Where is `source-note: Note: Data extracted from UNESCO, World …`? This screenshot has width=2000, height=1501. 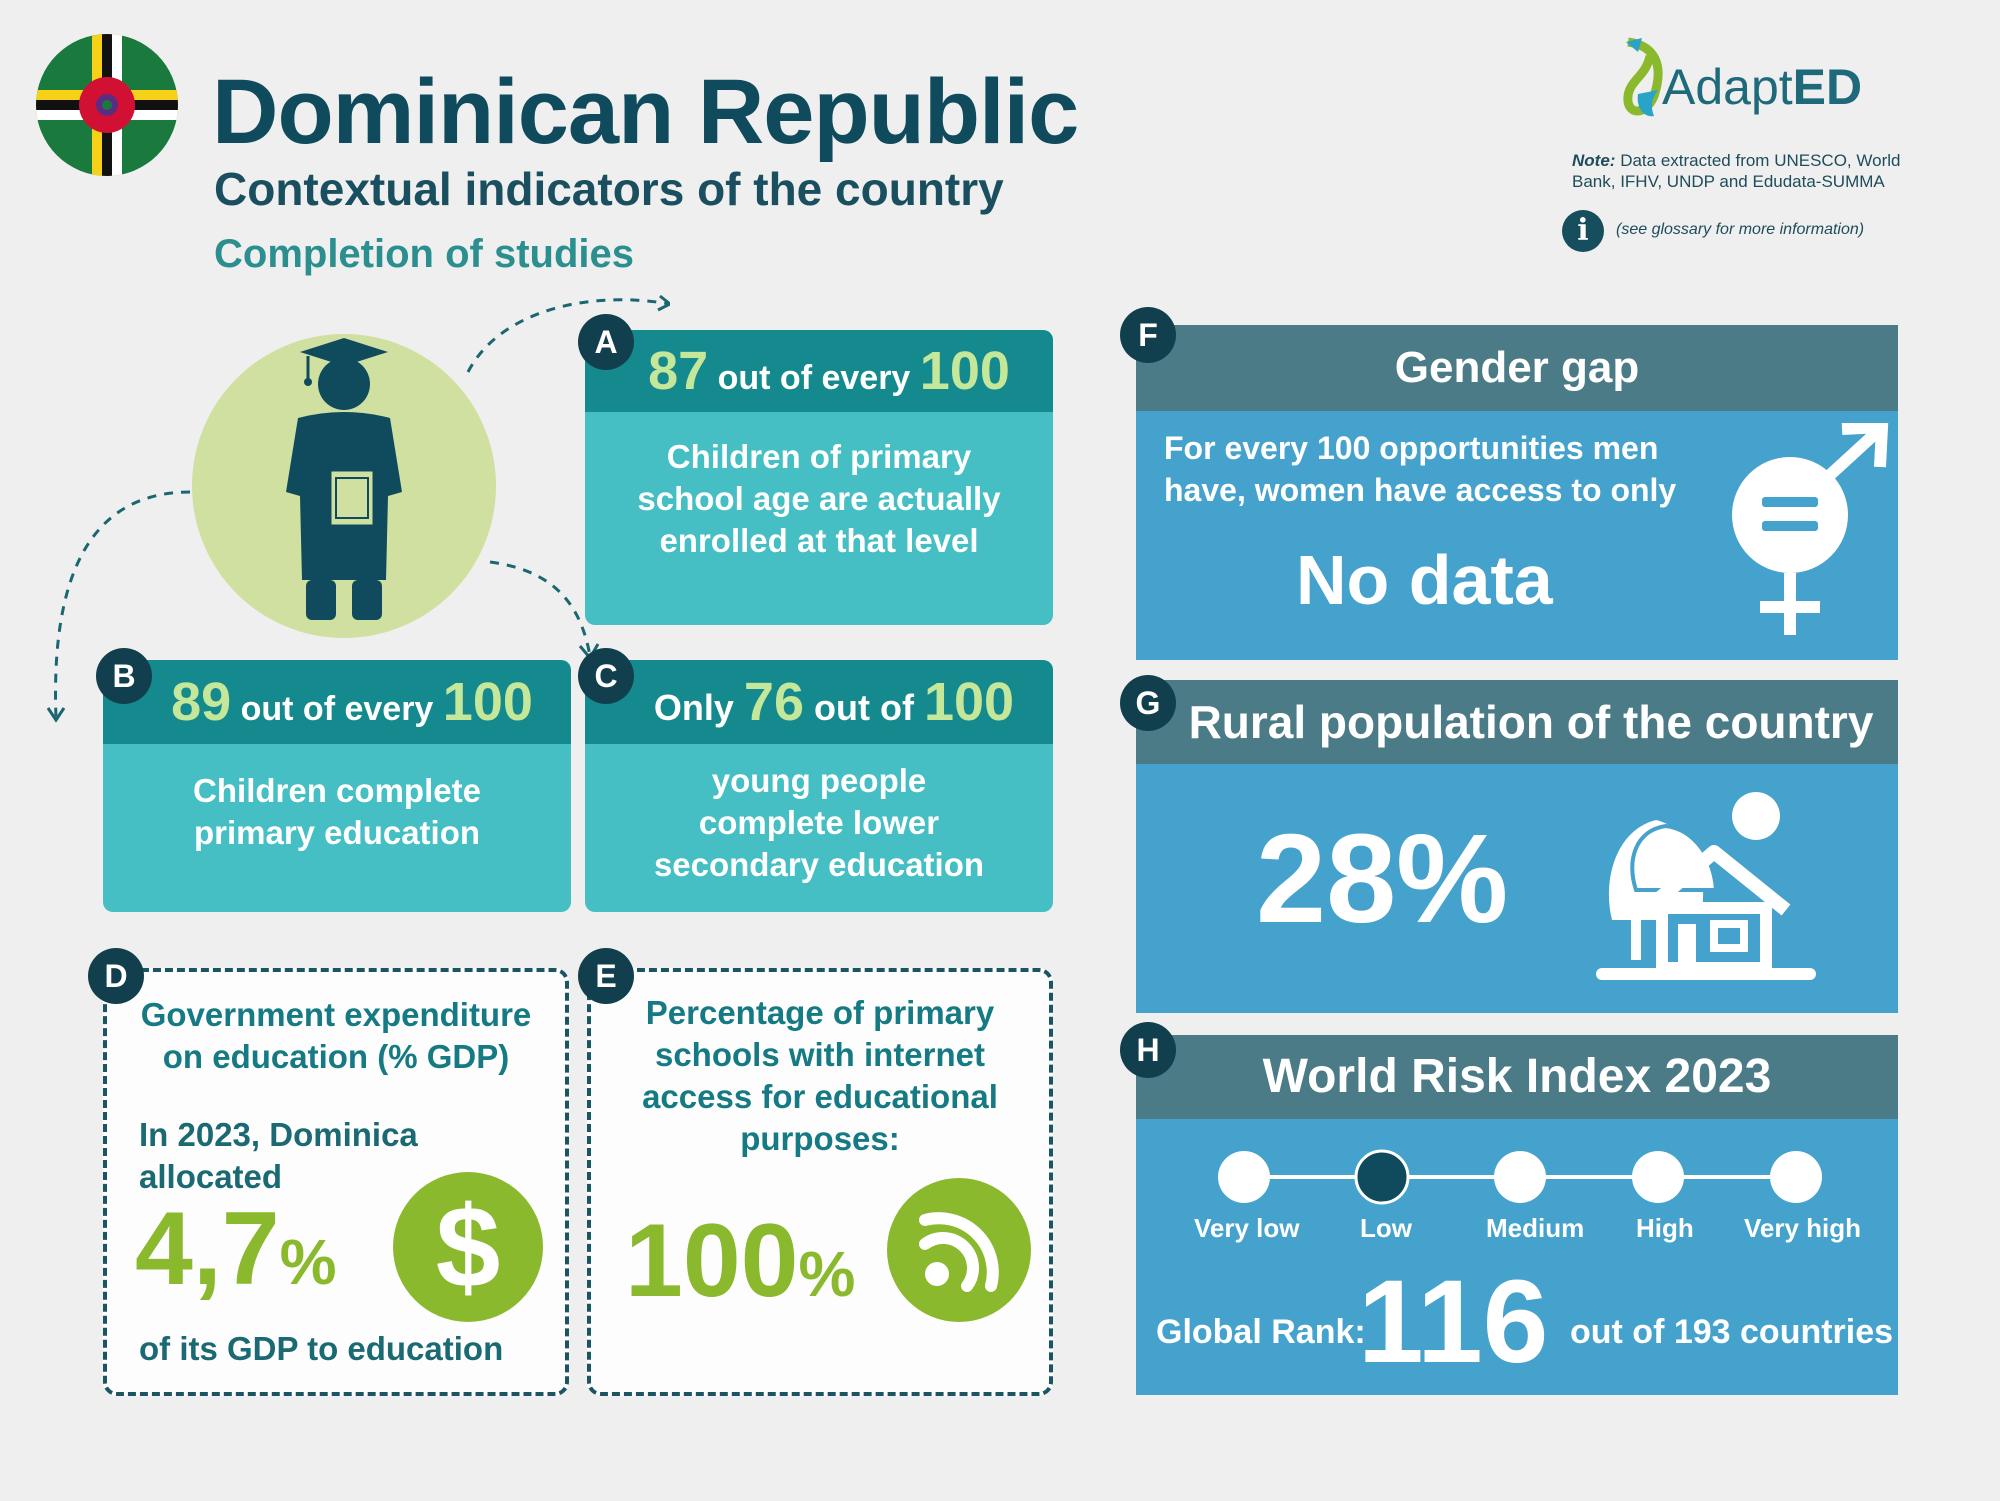 source-note: Note: Data extracted from UNESCO, World … is located at coordinates (1736, 171).